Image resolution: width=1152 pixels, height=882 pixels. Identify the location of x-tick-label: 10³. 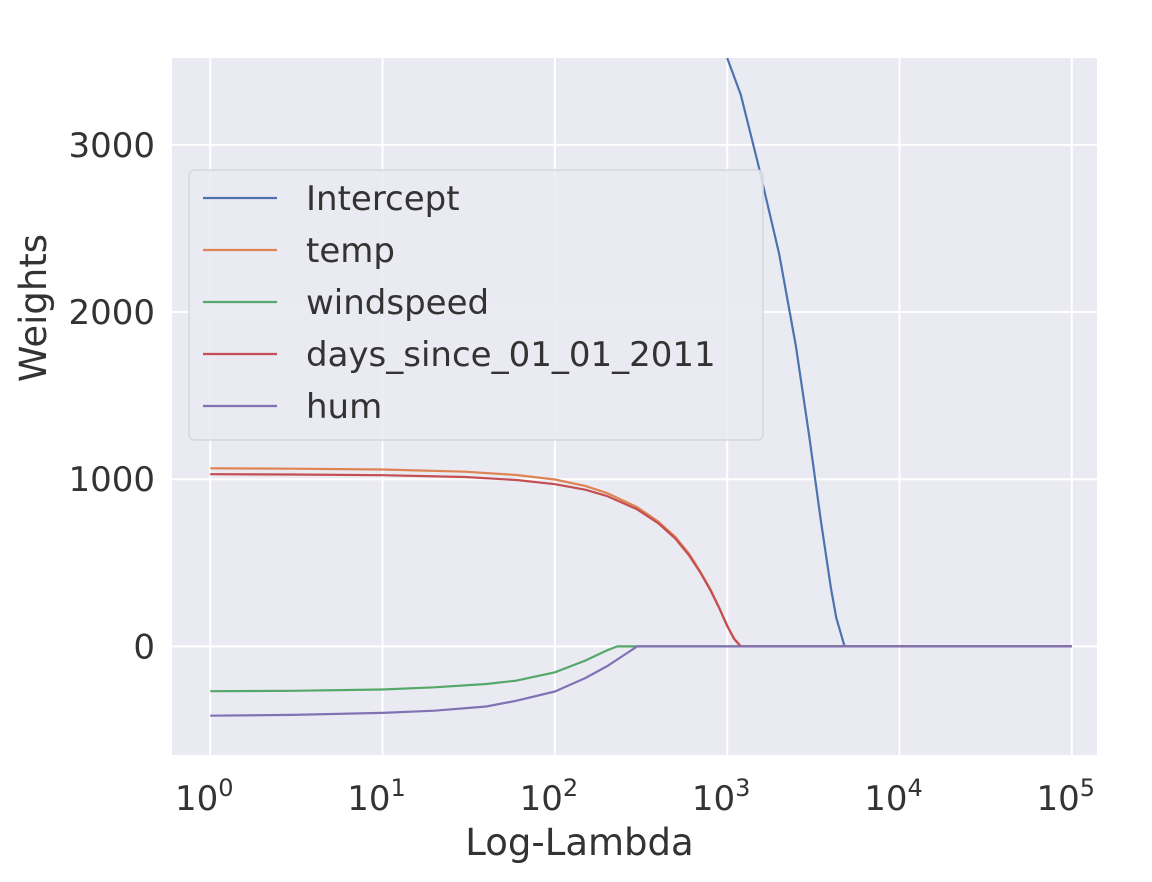
(721, 796).